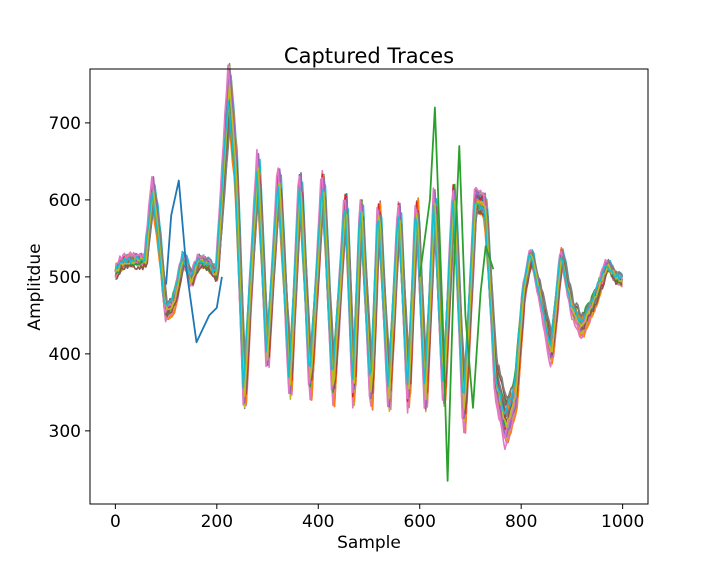 This screenshot has width=720, height=576. Describe the element at coordinates (65, 201) in the screenshot. I see `y-tick-label: 600` at that location.